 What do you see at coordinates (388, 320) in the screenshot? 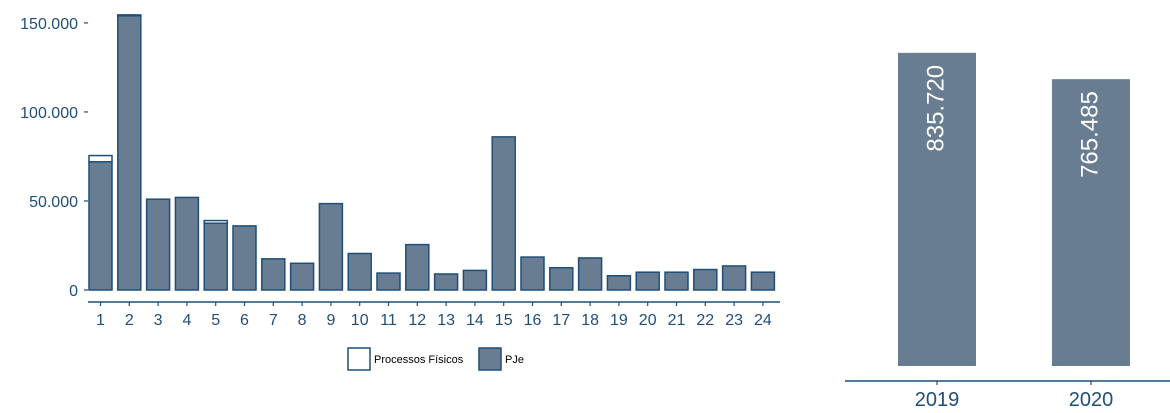
I see `x-tick-label: 11` at bounding box center [388, 320].